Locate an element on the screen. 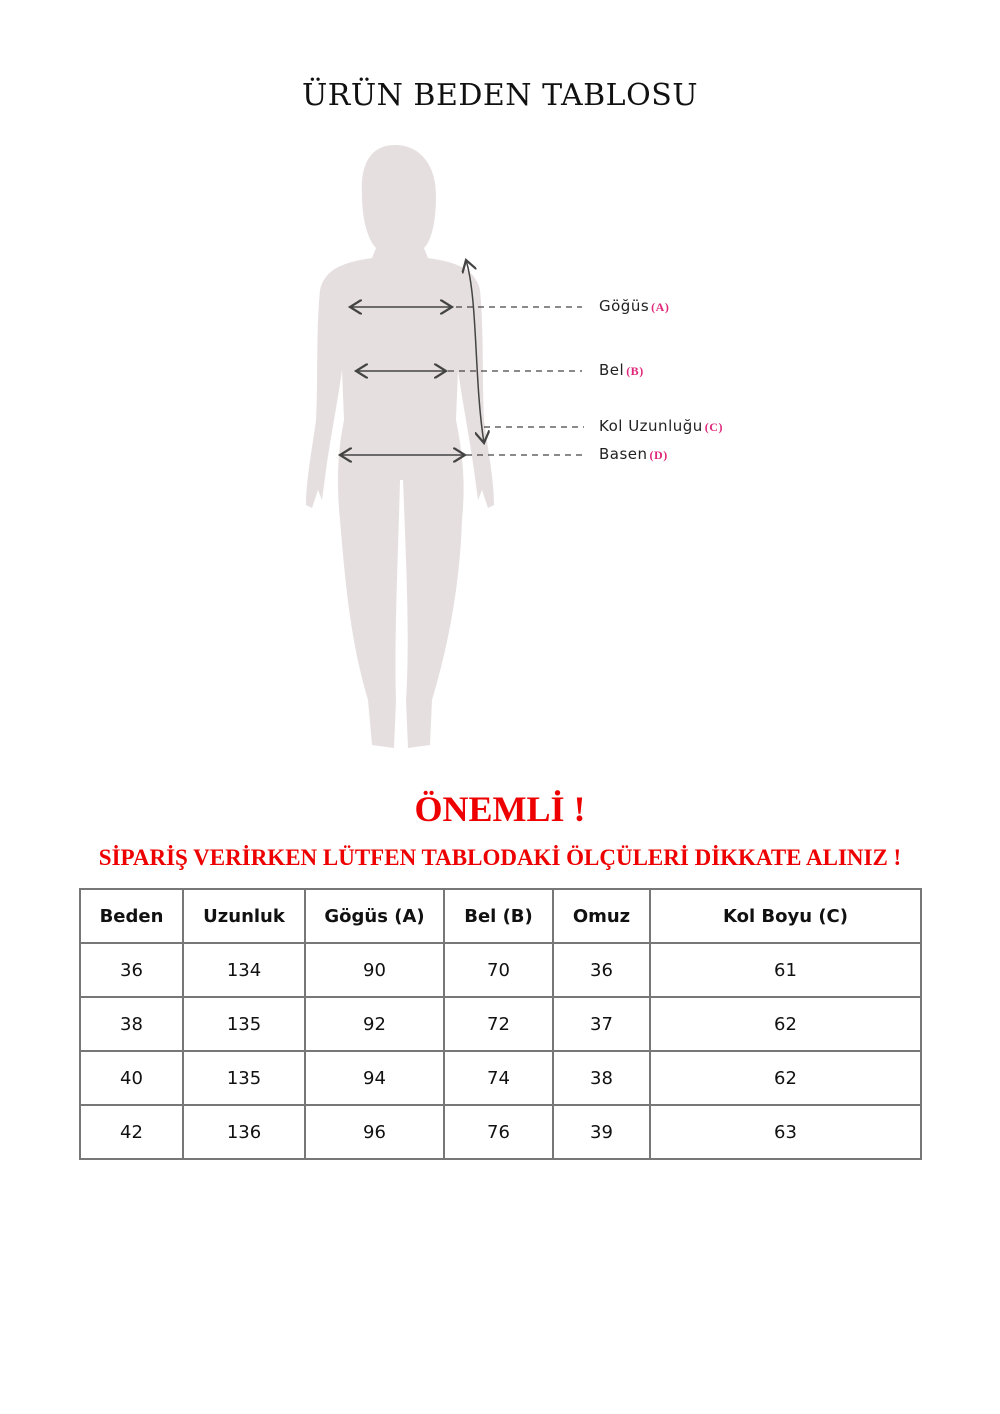  important-heading: ÖNEMLİ ! is located at coordinates (500, 809).